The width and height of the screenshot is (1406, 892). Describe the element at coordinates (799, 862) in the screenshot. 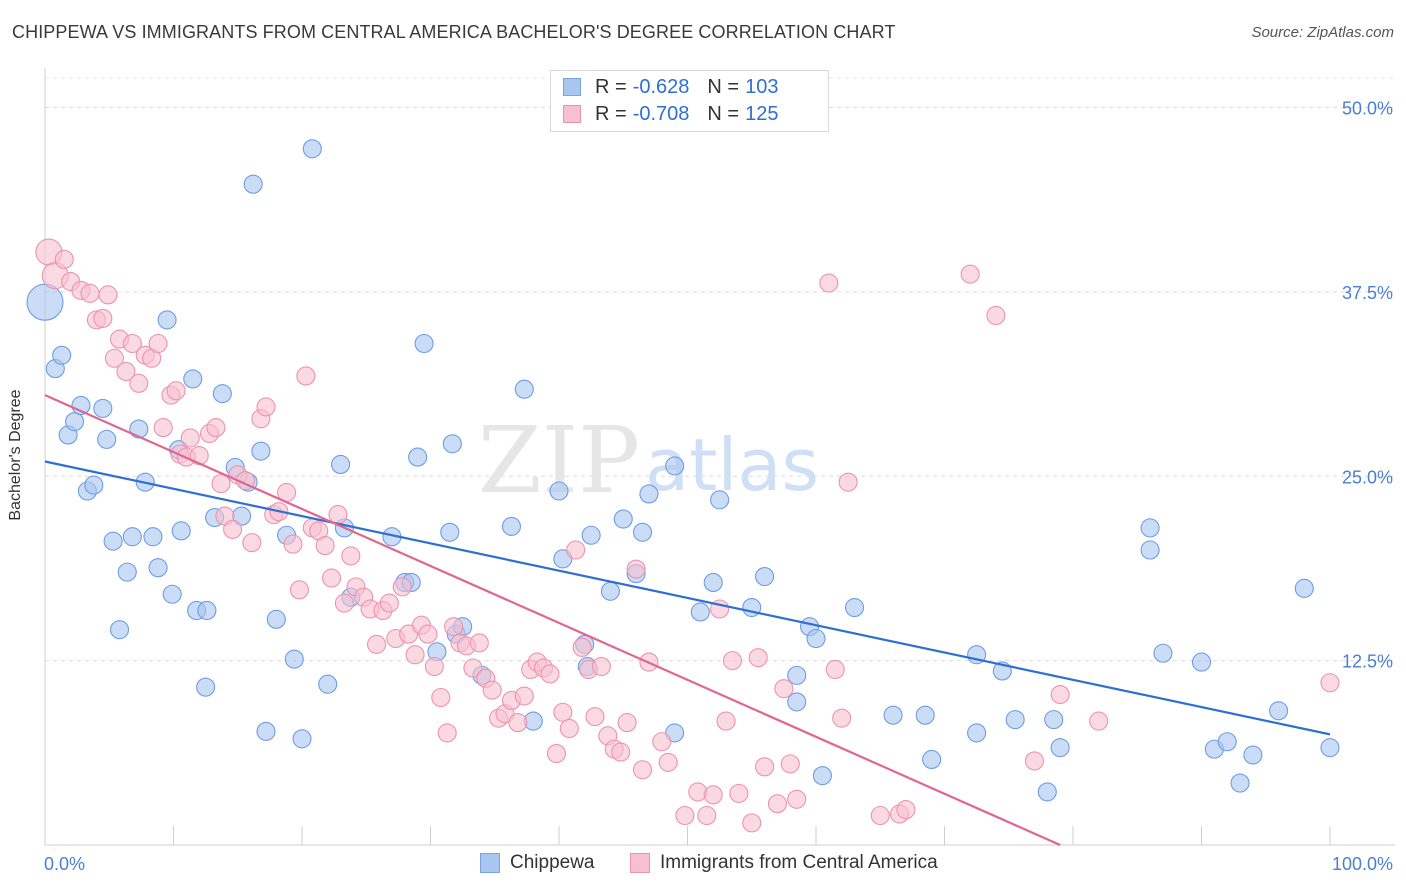

I see `bottom-legend-label: Immigrants from Central America` at that location.